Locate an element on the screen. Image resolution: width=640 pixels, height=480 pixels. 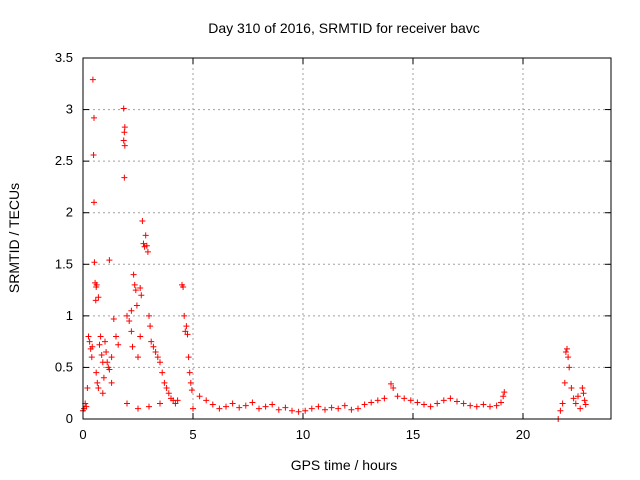
x-tick-label: 20 is located at coordinates (523, 434).